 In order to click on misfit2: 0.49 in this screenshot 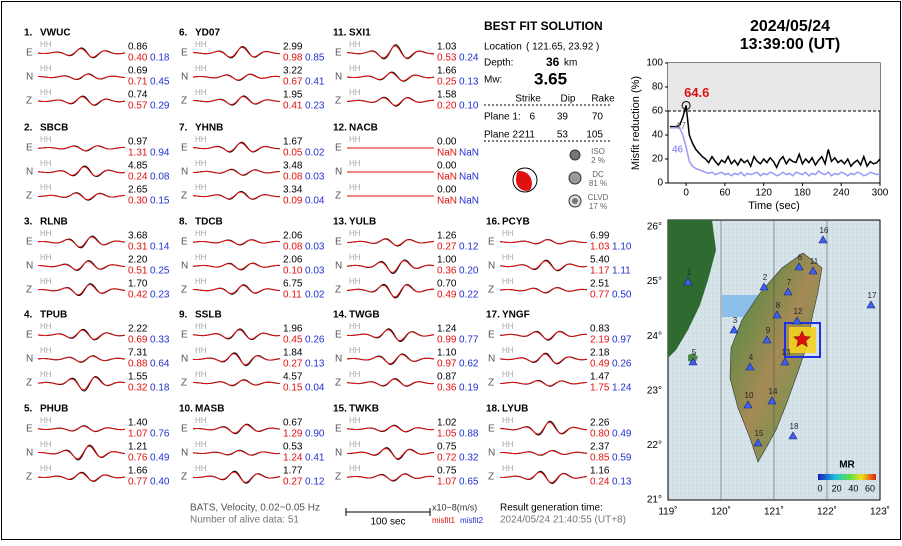, I will do `click(160, 458)`.